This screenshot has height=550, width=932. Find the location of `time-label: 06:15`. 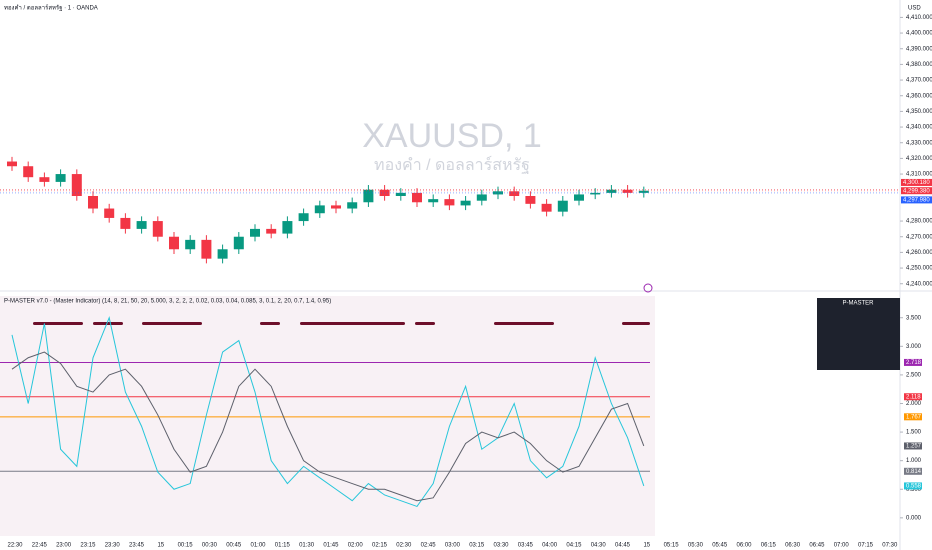

time-label: 06:15 is located at coordinates (769, 546).